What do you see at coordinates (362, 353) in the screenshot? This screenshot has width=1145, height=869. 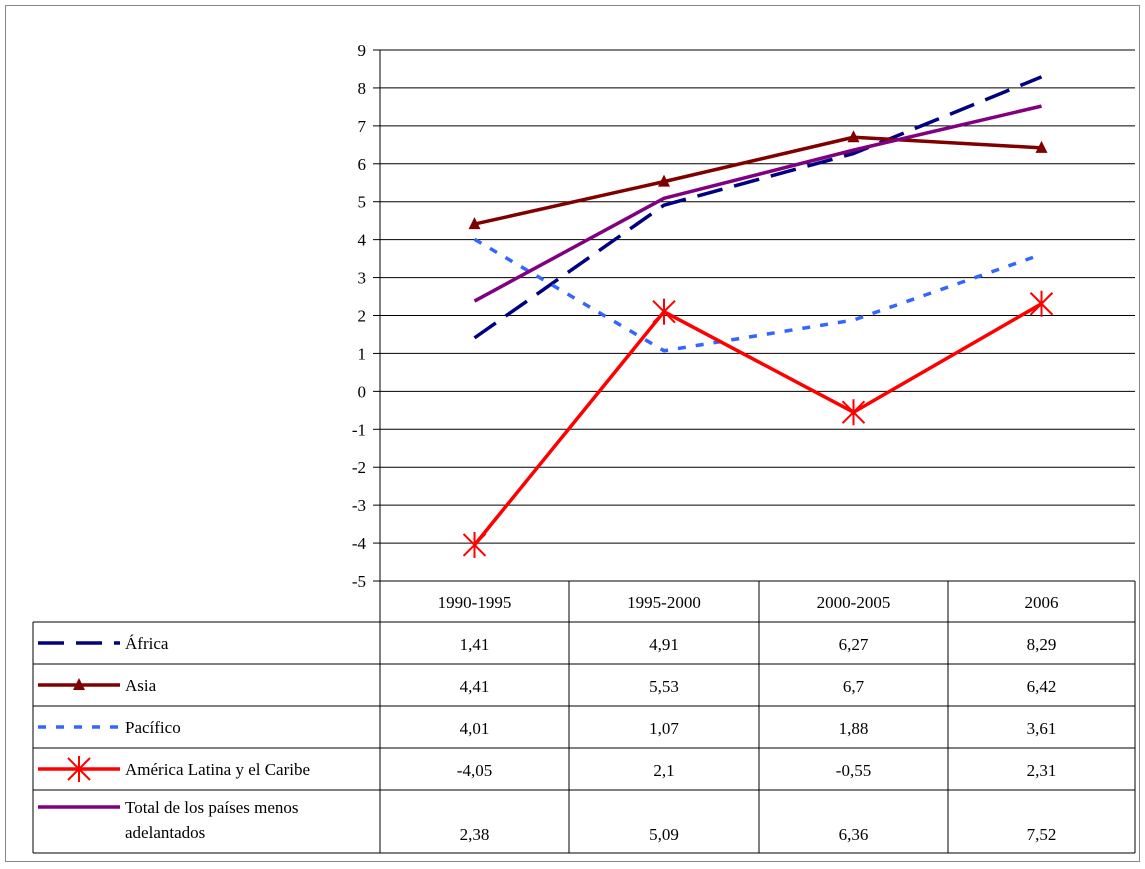 I see `y-tick-label: 1` at bounding box center [362, 353].